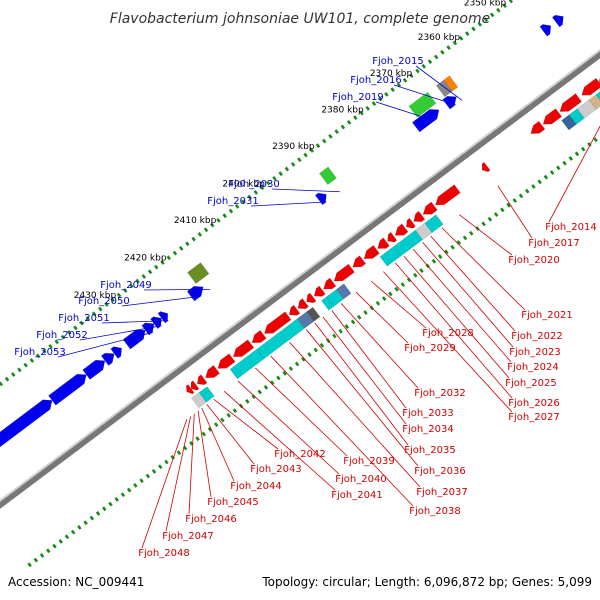 The image size is (600, 600). I want to click on gene-label: Fjoh_2019, so click(357, 97).